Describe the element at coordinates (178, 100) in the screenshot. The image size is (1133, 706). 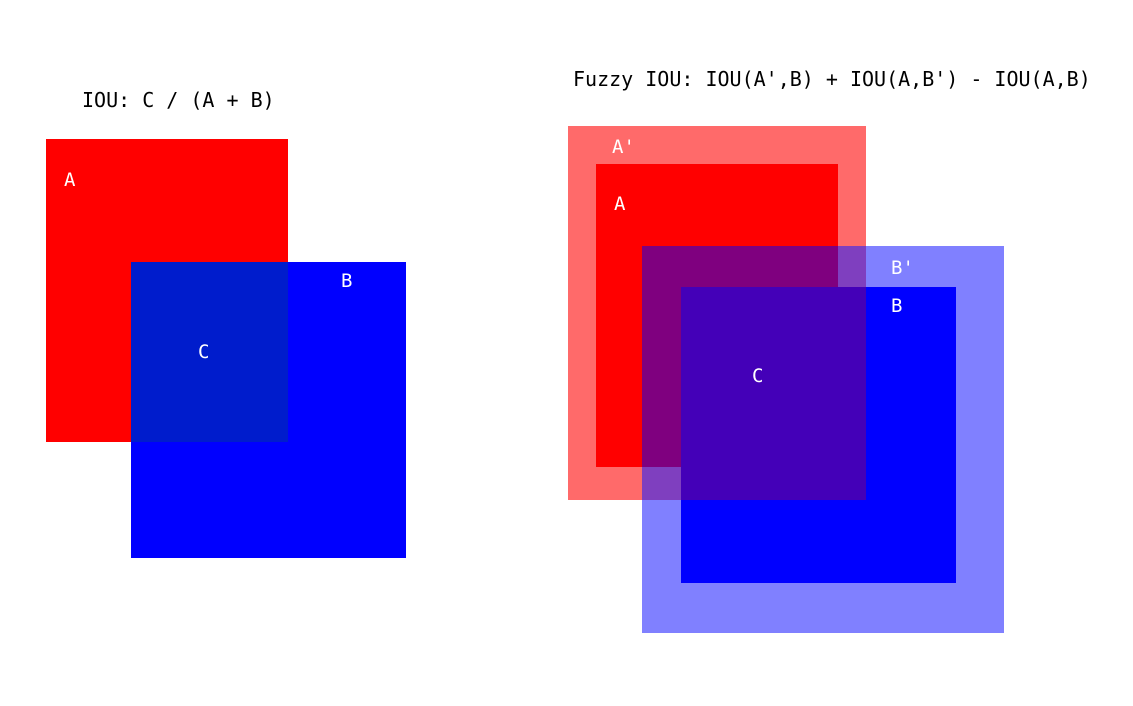
I see `left-diagram-title: IOU: C / (A + B)` at that location.